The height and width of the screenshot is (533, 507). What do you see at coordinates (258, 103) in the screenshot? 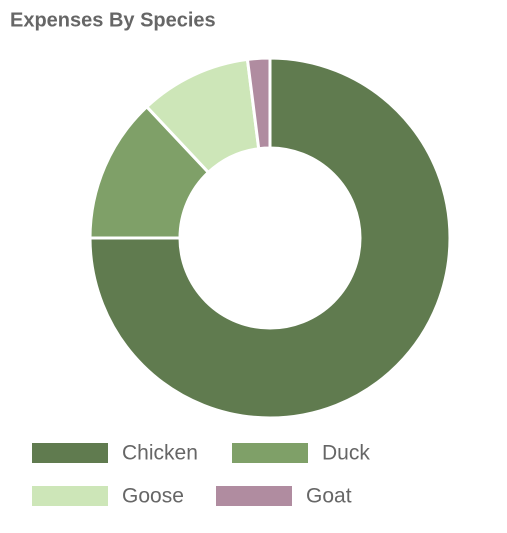
I see `donut-slice` at bounding box center [258, 103].